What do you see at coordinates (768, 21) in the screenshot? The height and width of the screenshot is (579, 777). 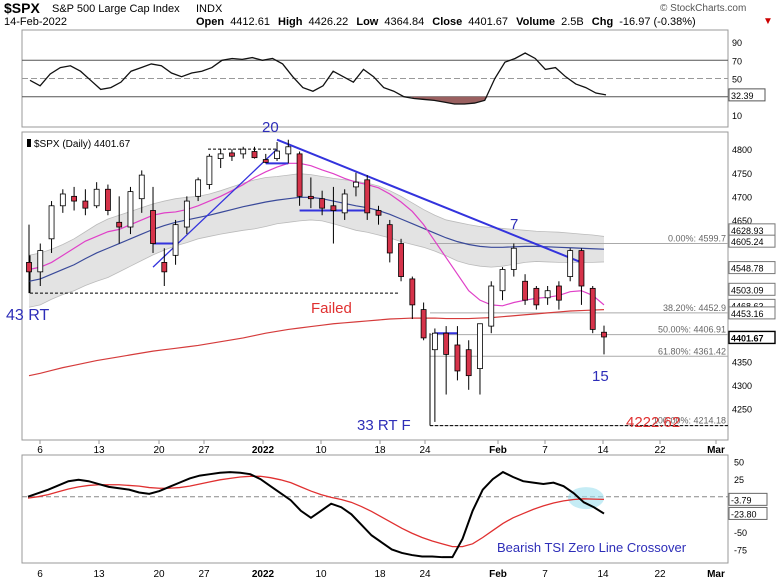 I see `collapse-icon: ▼` at bounding box center [768, 21].